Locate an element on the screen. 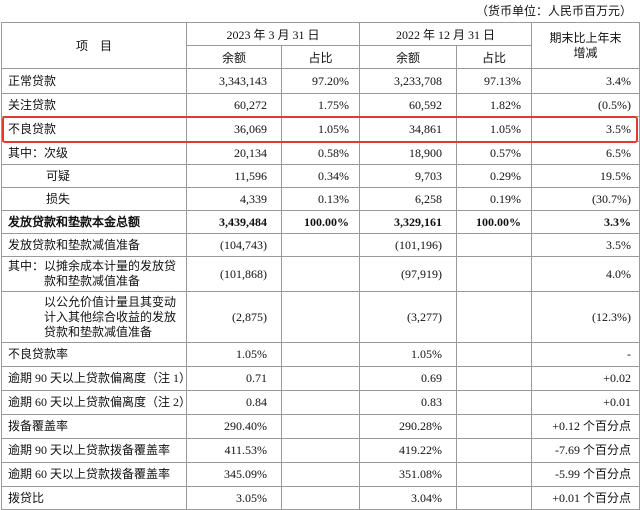 The image size is (640, 510). balance-cell: 34,861 is located at coordinates (408, 129).